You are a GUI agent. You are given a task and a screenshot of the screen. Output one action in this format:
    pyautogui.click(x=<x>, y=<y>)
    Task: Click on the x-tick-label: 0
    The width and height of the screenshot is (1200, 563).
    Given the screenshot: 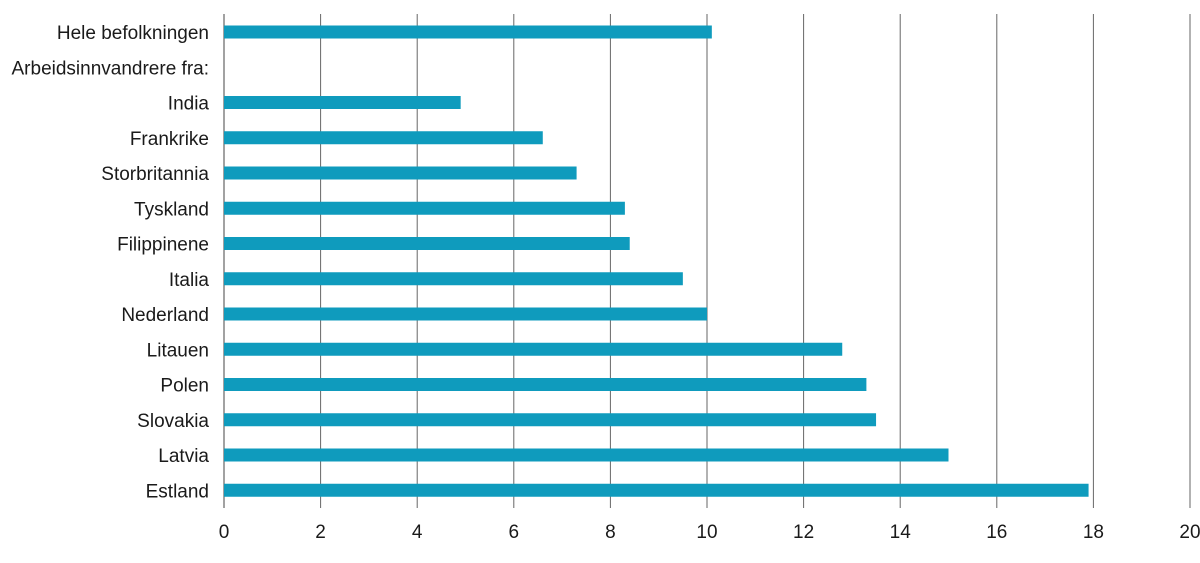 What is the action you would take?
    pyautogui.click(x=224, y=532)
    